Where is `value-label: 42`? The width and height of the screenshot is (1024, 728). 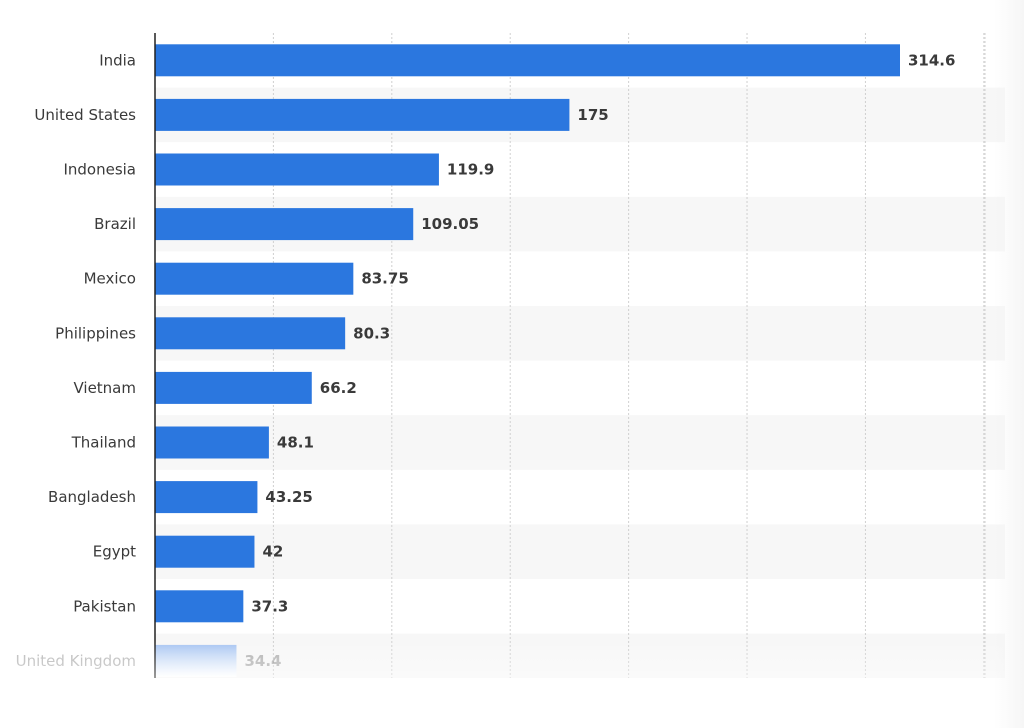 value-label: 42 is located at coordinates (272, 552).